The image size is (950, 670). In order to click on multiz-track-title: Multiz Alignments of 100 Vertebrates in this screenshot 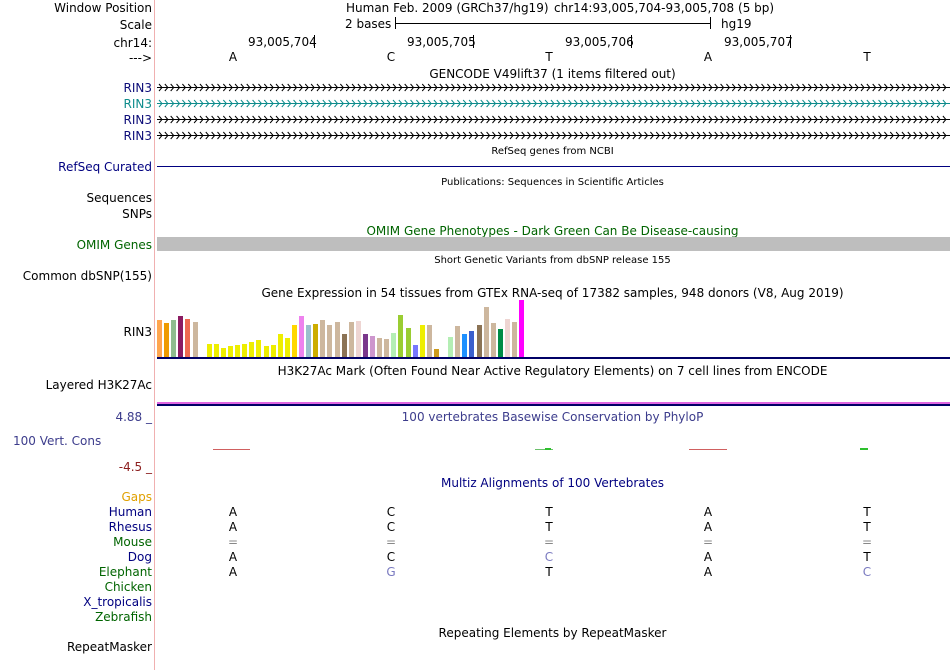, I will do `click(552, 483)`.